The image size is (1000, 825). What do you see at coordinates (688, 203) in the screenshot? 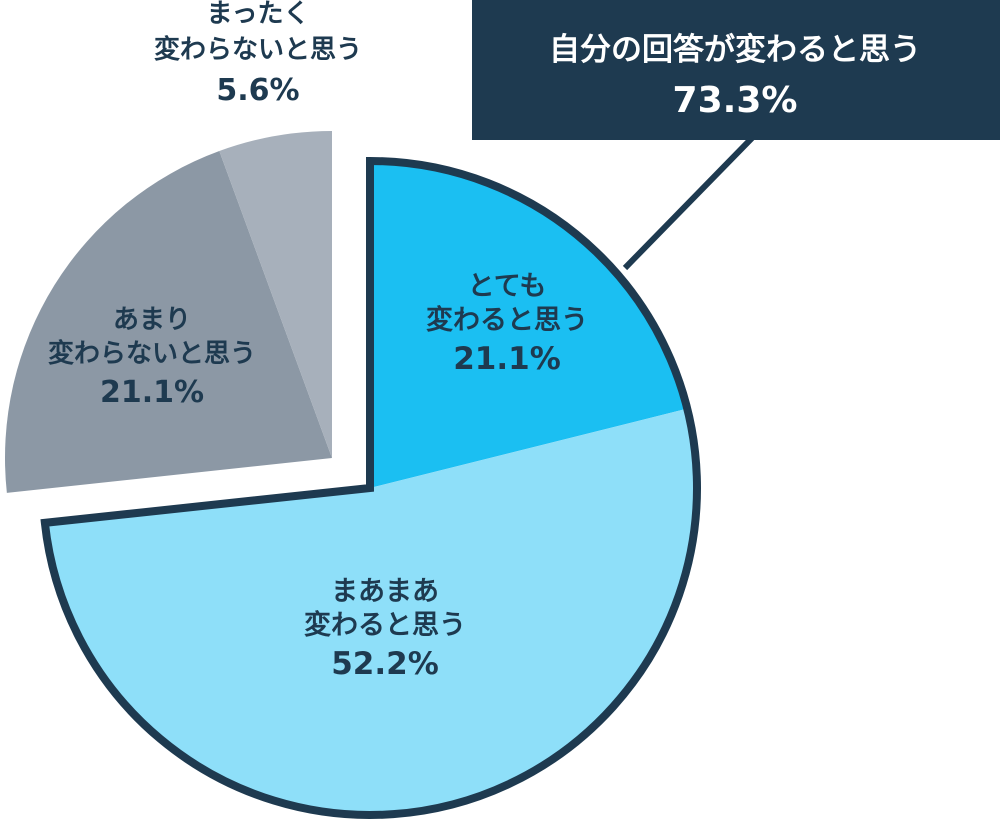
I see `callout-leader-line` at bounding box center [688, 203].